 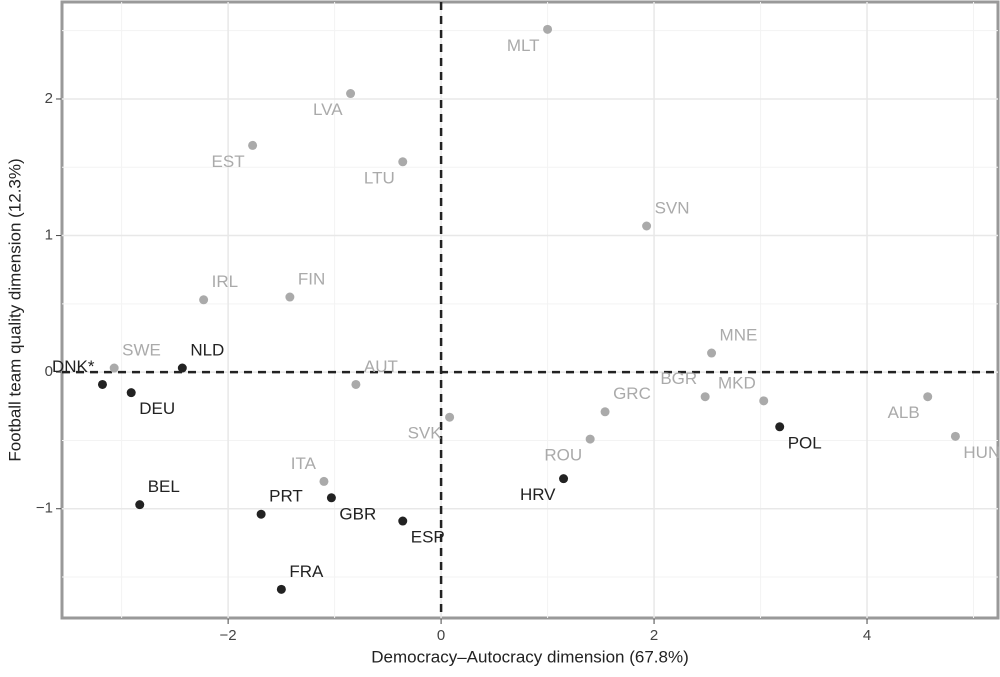 I want to click on y-tick-label: 2, so click(x=49, y=98).